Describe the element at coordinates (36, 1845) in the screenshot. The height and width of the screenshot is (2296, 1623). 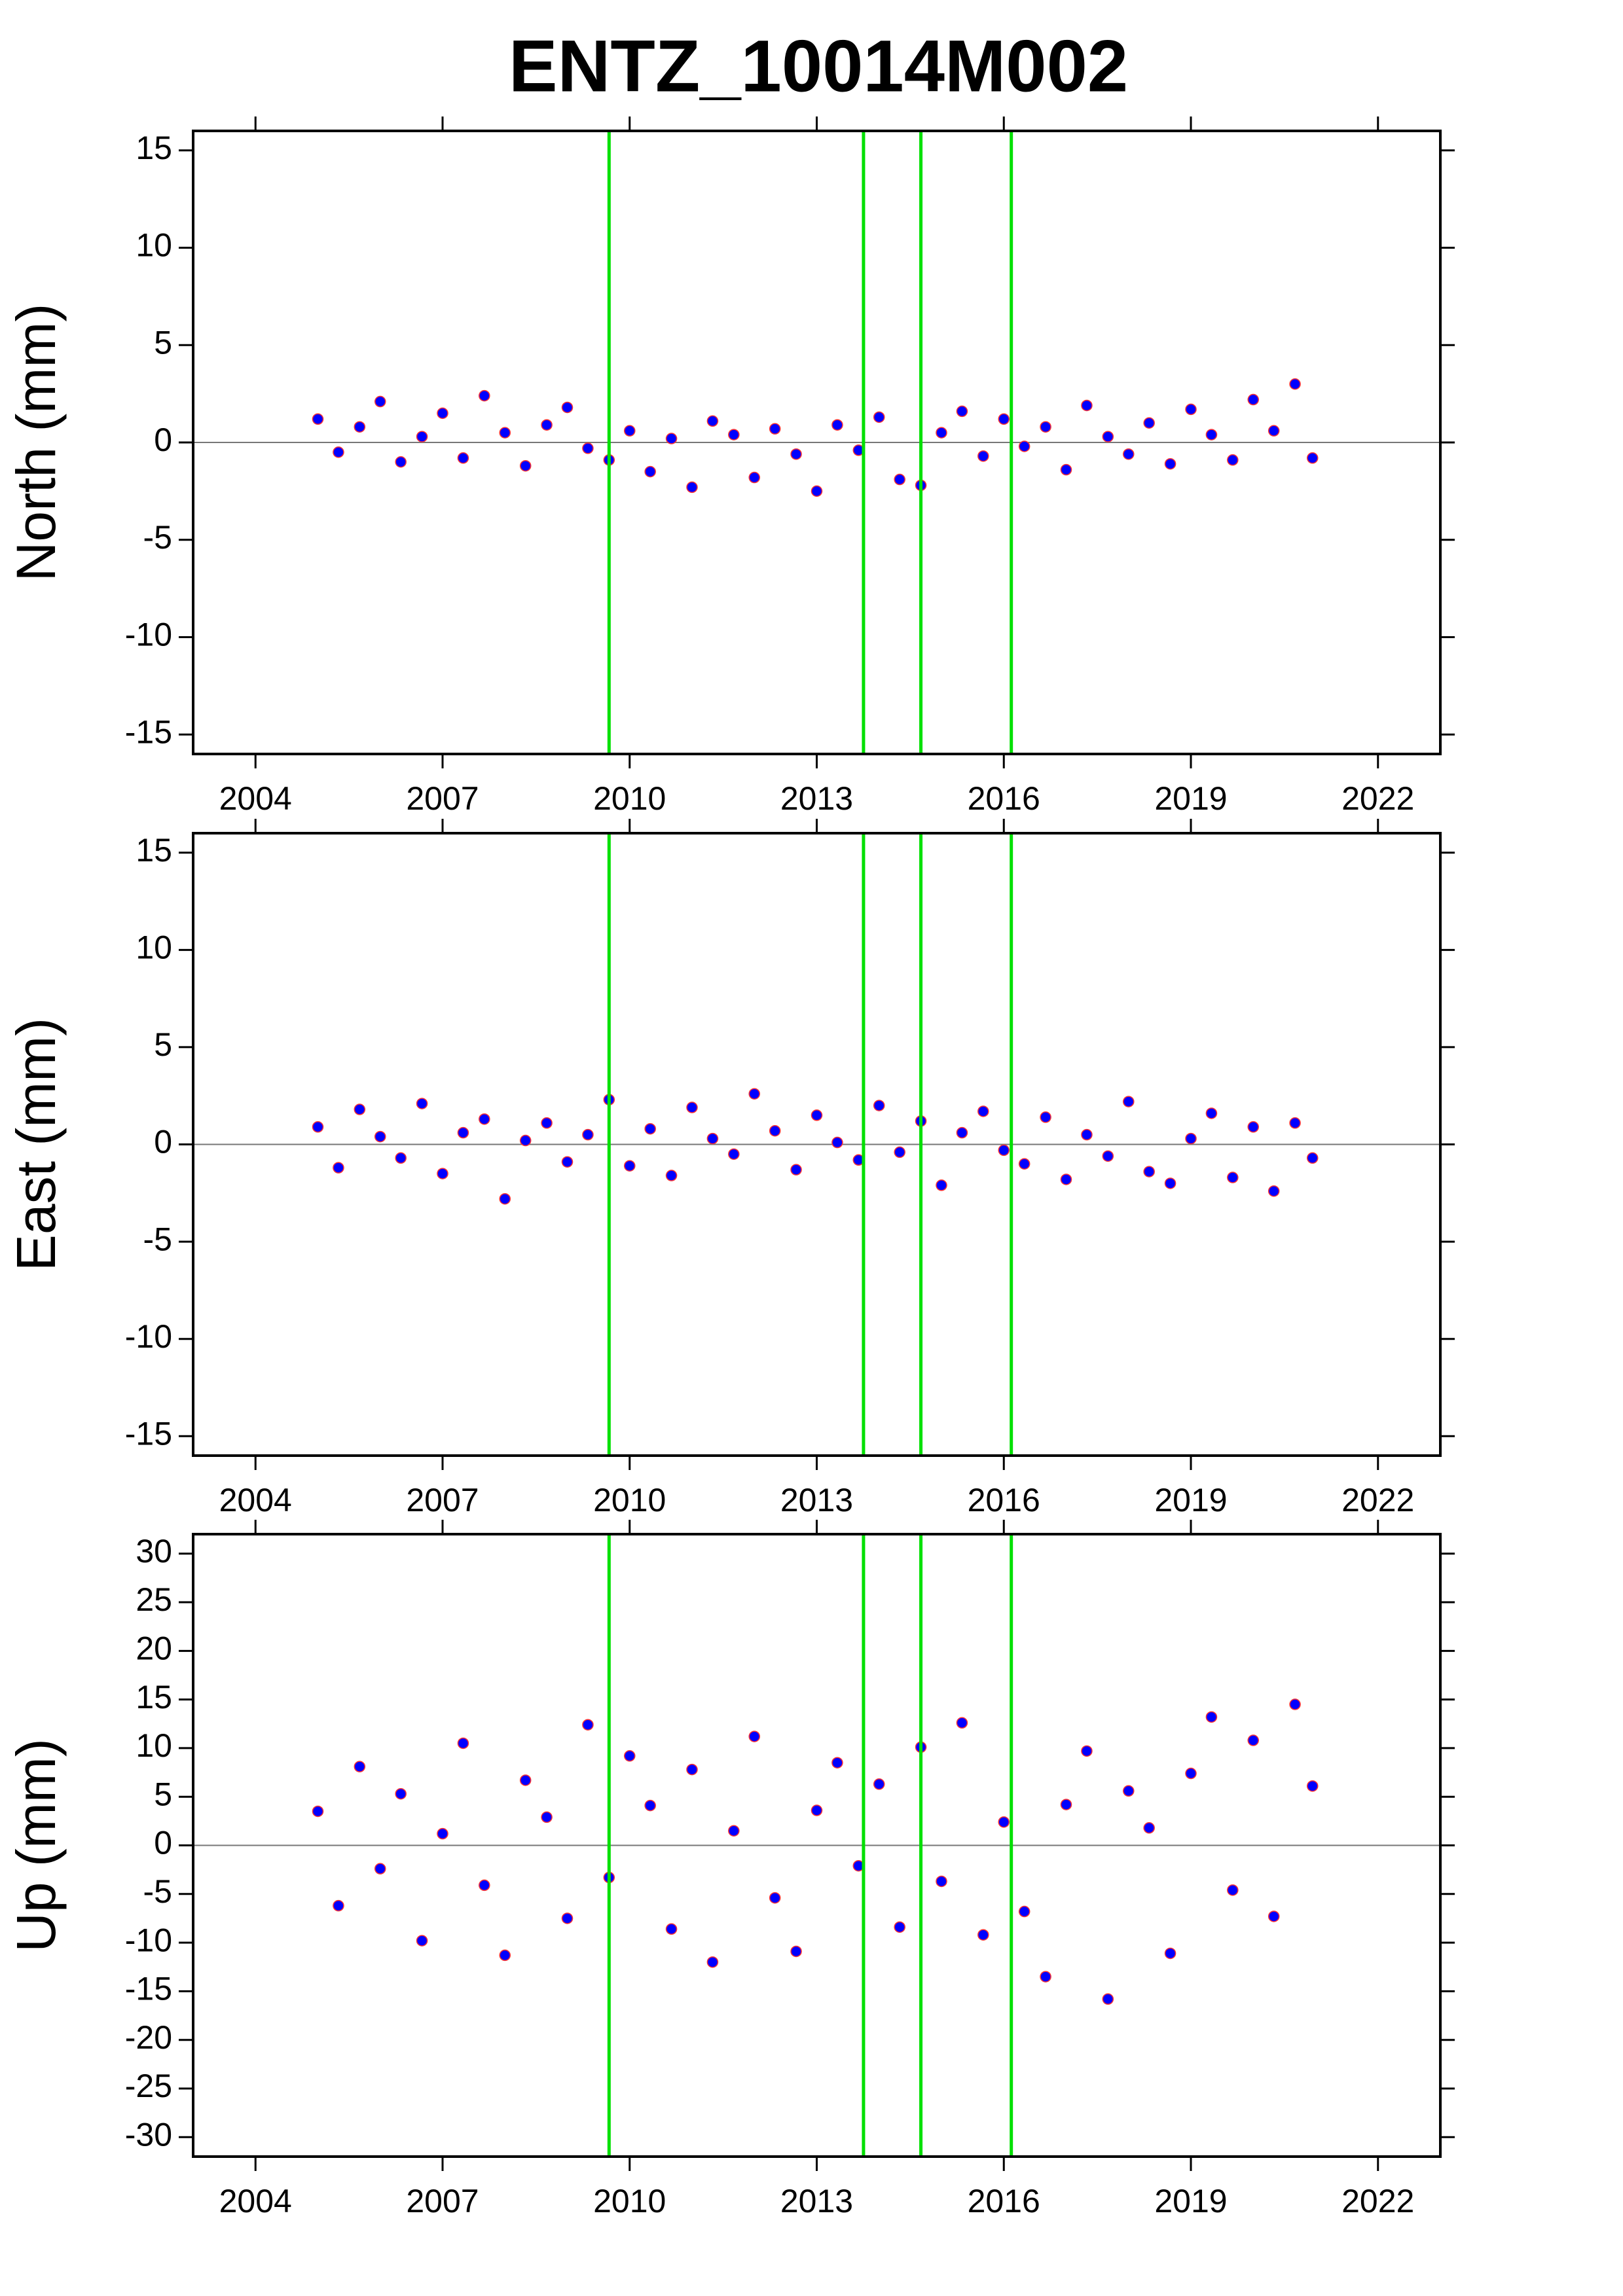
I see `y-axis-label: Up (mm)` at that location.